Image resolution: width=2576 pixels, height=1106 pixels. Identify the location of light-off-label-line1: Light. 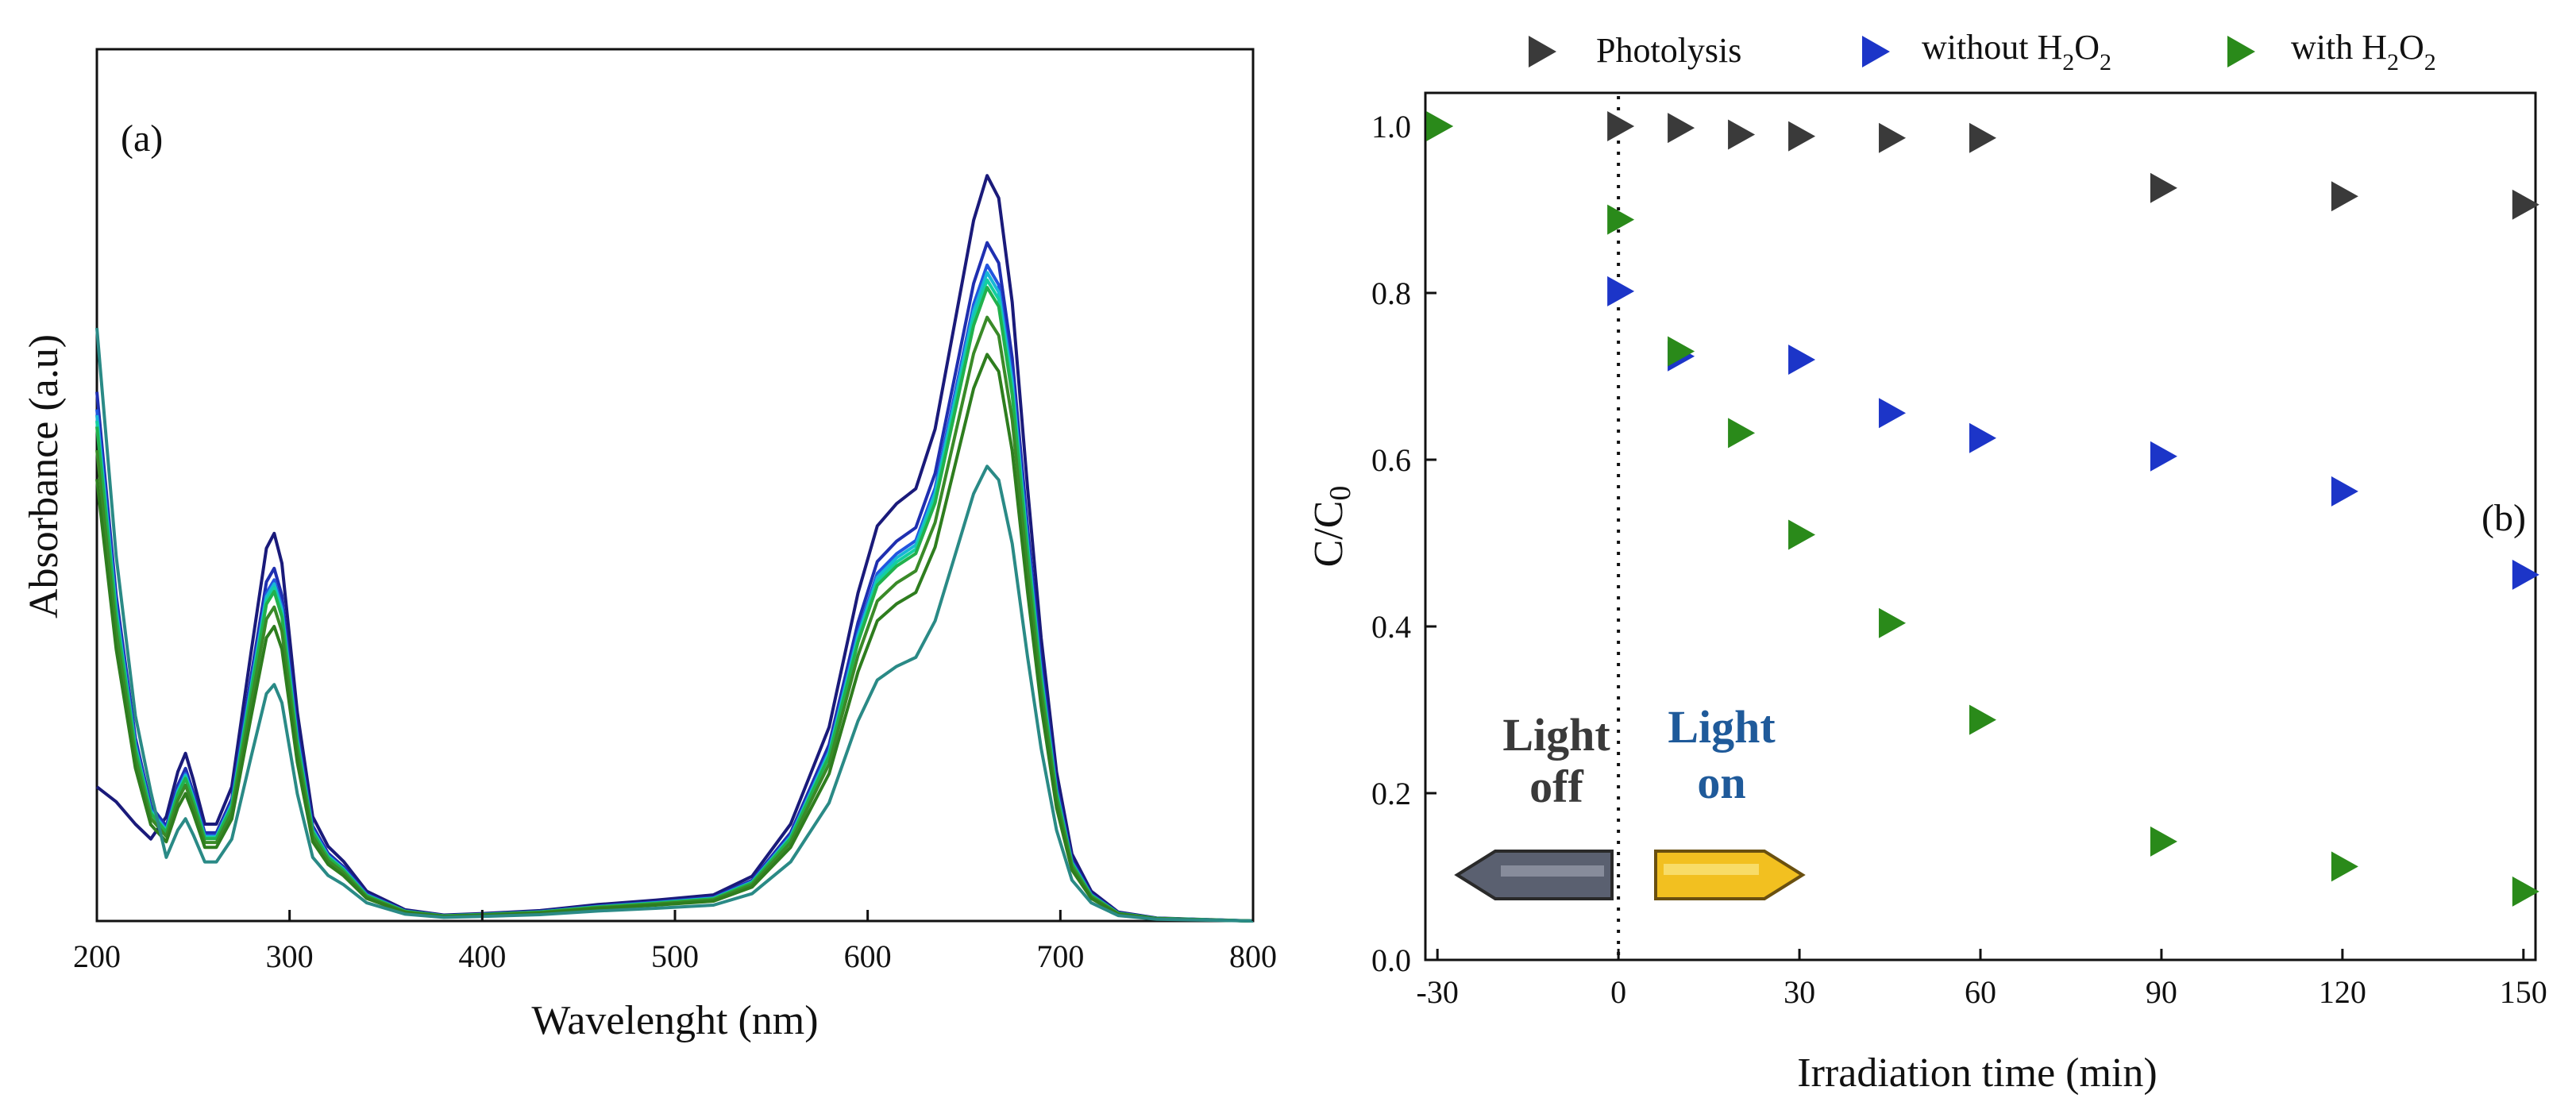
(1556, 735).